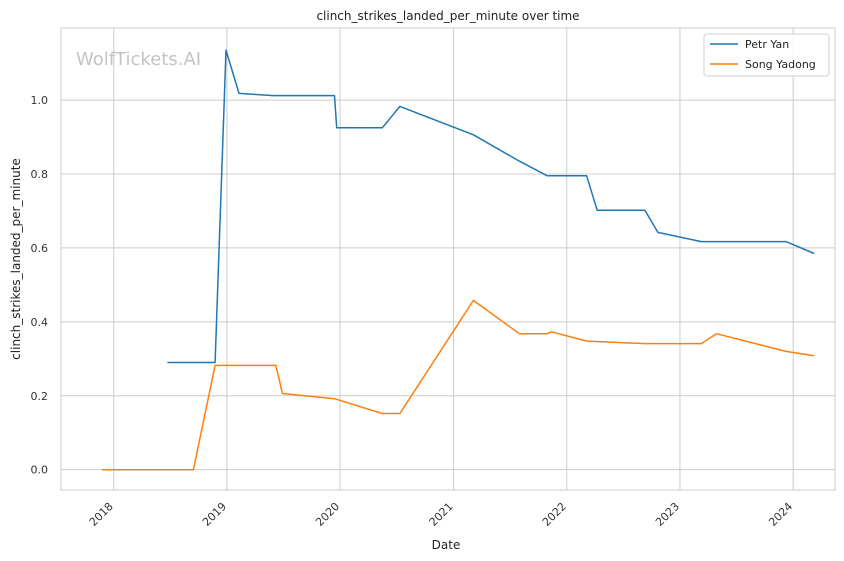 This screenshot has height=561, width=844. What do you see at coordinates (766, 55) in the screenshot?
I see `legend: Petr Yan Song Yadong` at bounding box center [766, 55].